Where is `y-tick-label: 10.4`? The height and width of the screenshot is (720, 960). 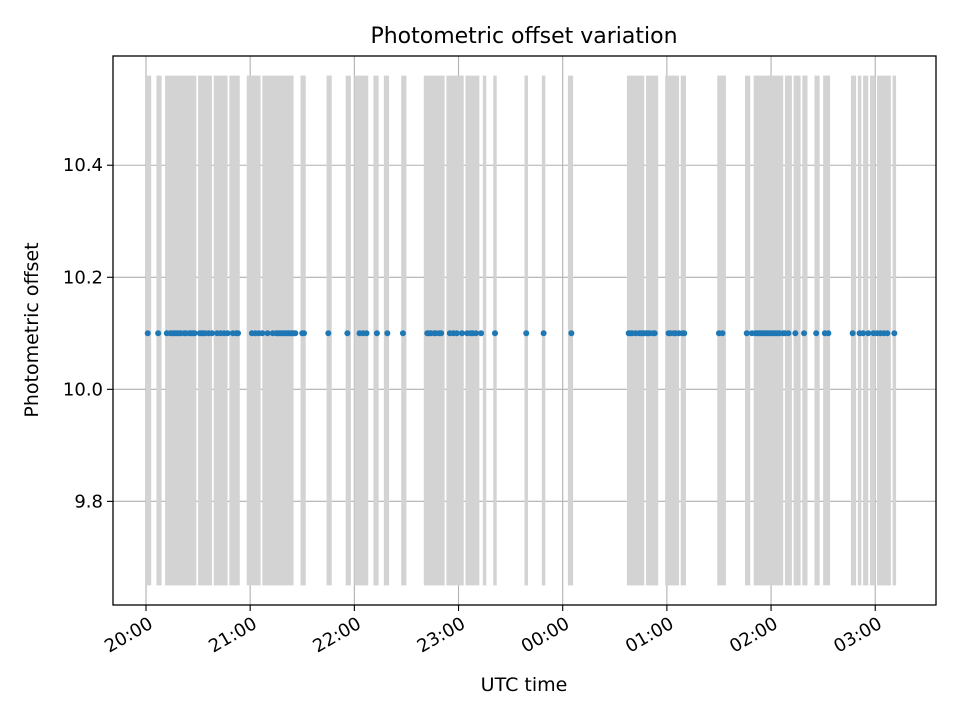
y-tick-label: 10.4 is located at coordinates (83, 165).